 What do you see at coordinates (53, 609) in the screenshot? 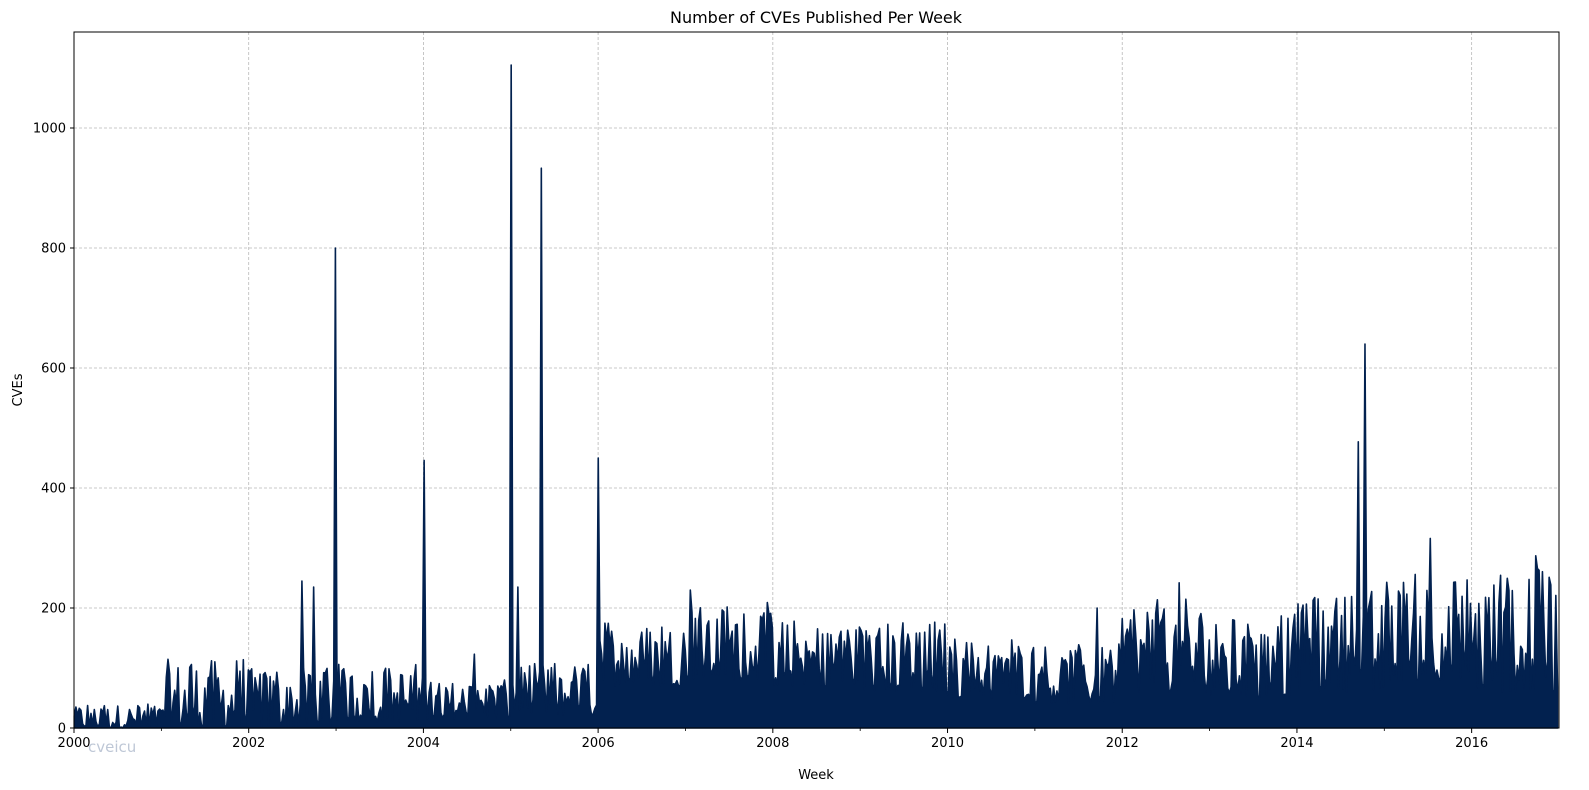
I see `y-tick-label: 200` at bounding box center [53, 609].